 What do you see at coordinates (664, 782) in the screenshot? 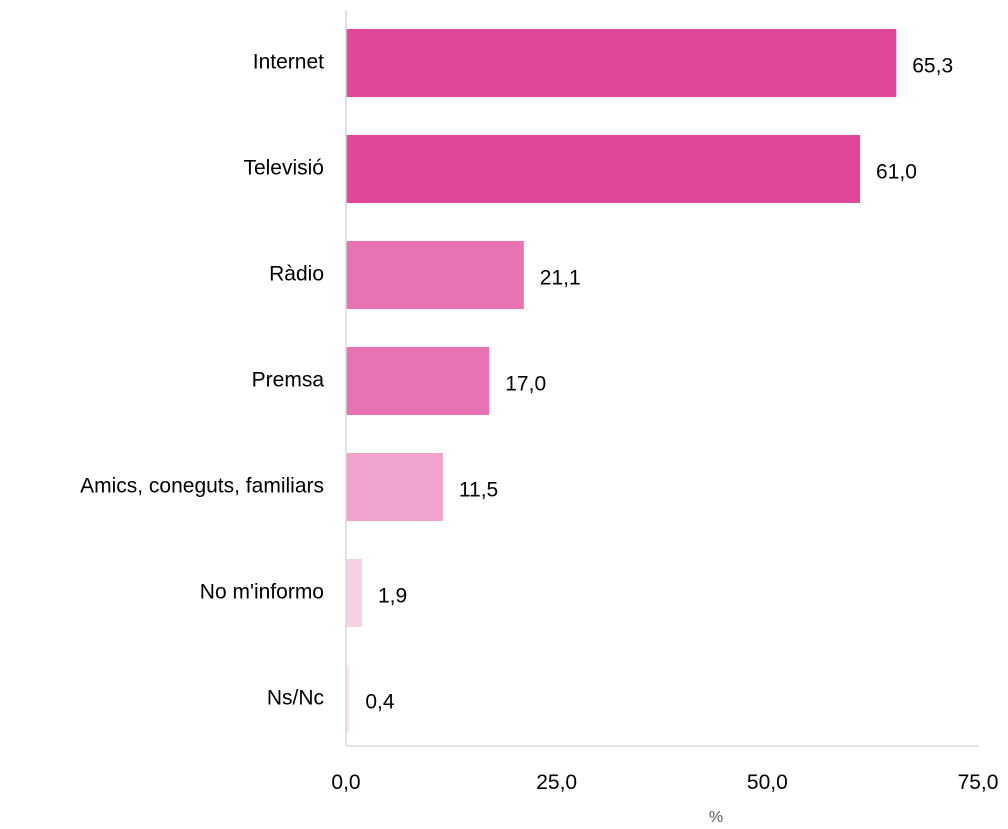
I see `x-tick-labels: 0,0 25,0 50,0 75,0` at bounding box center [664, 782].